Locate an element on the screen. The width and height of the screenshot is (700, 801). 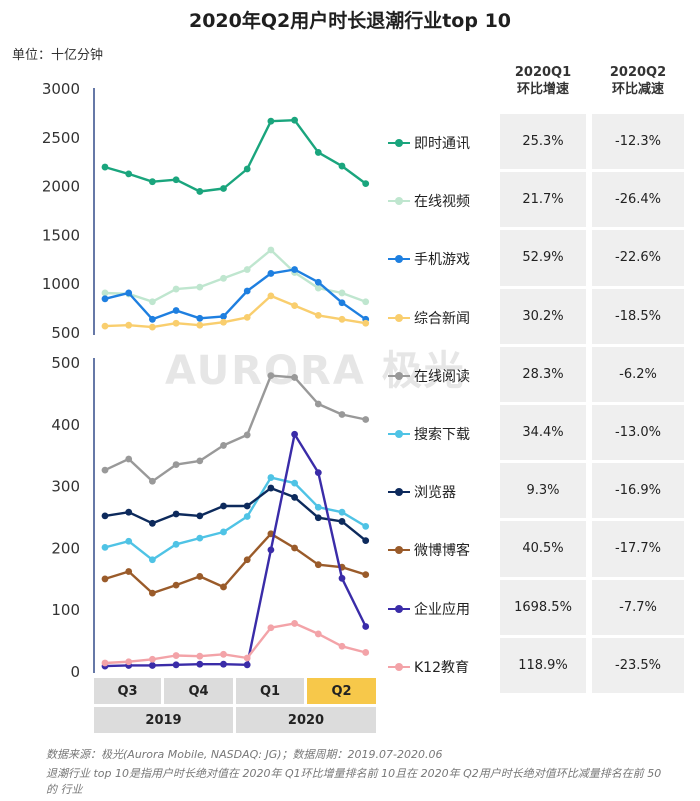
table-cell-q1-growth: 40.5% is located at coordinates (543, 549).